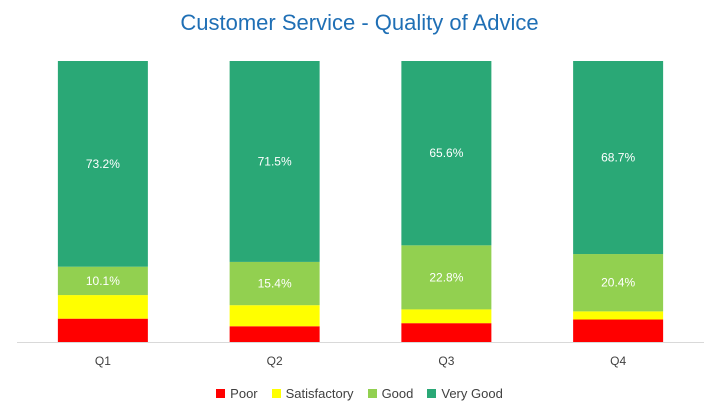  What do you see at coordinates (244, 393) in the screenshot?
I see `legend-label-poor: Poor` at bounding box center [244, 393].